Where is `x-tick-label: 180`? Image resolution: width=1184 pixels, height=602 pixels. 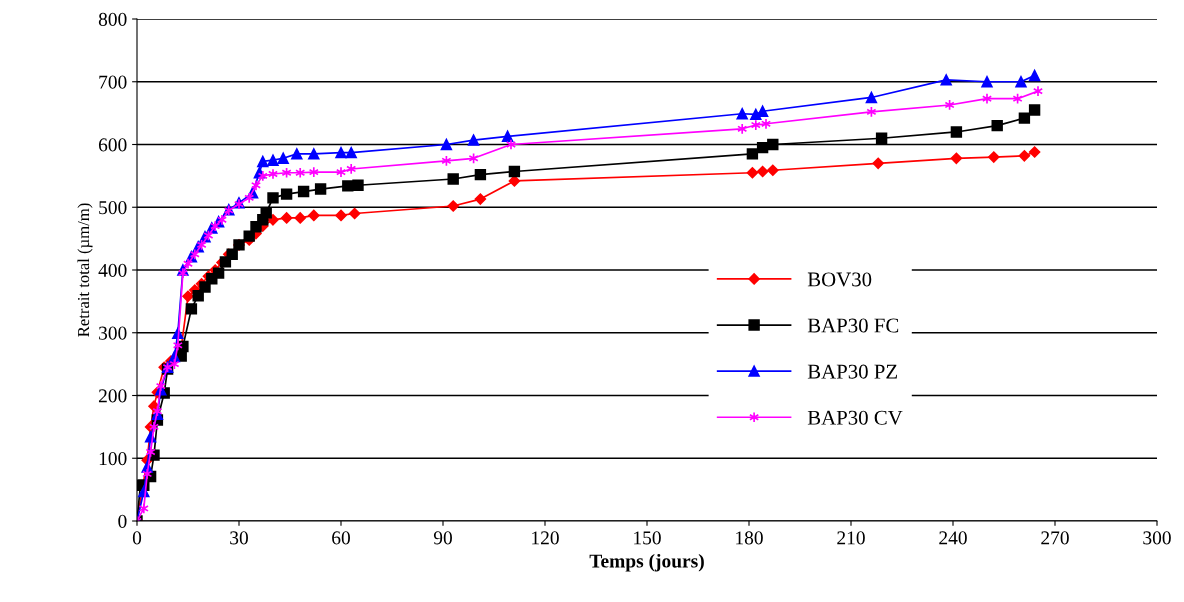 x-tick-label: 180 is located at coordinates (749, 538).